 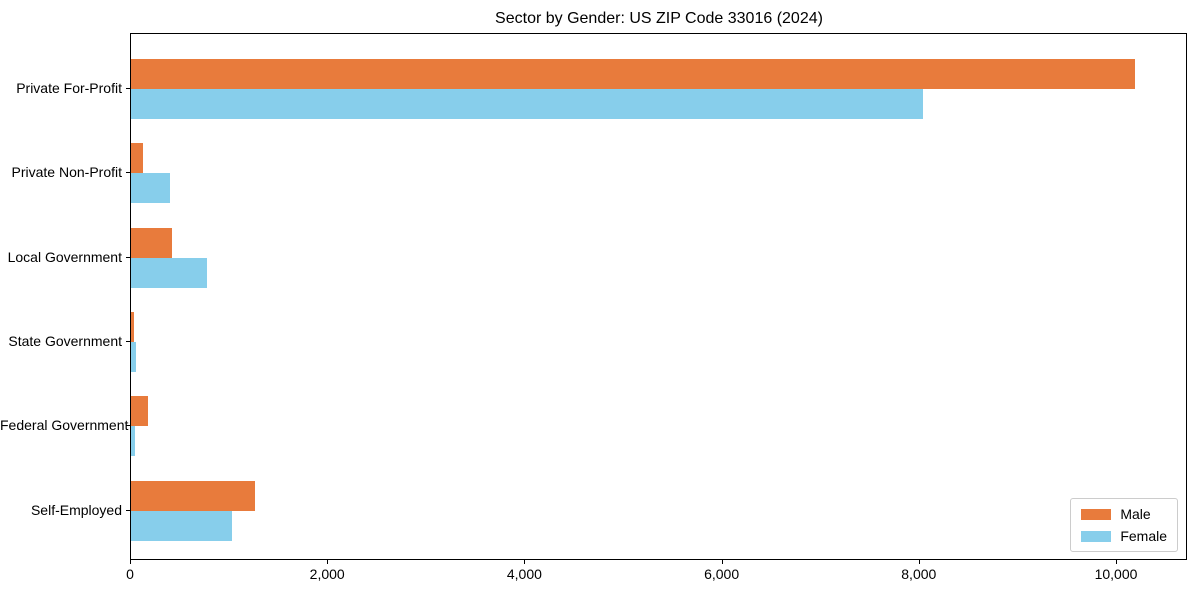 What do you see at coordinates (69, 88) in the screenshot?
I see `y-axis-label: Private For-Profit` at bounding box center [69, 88].